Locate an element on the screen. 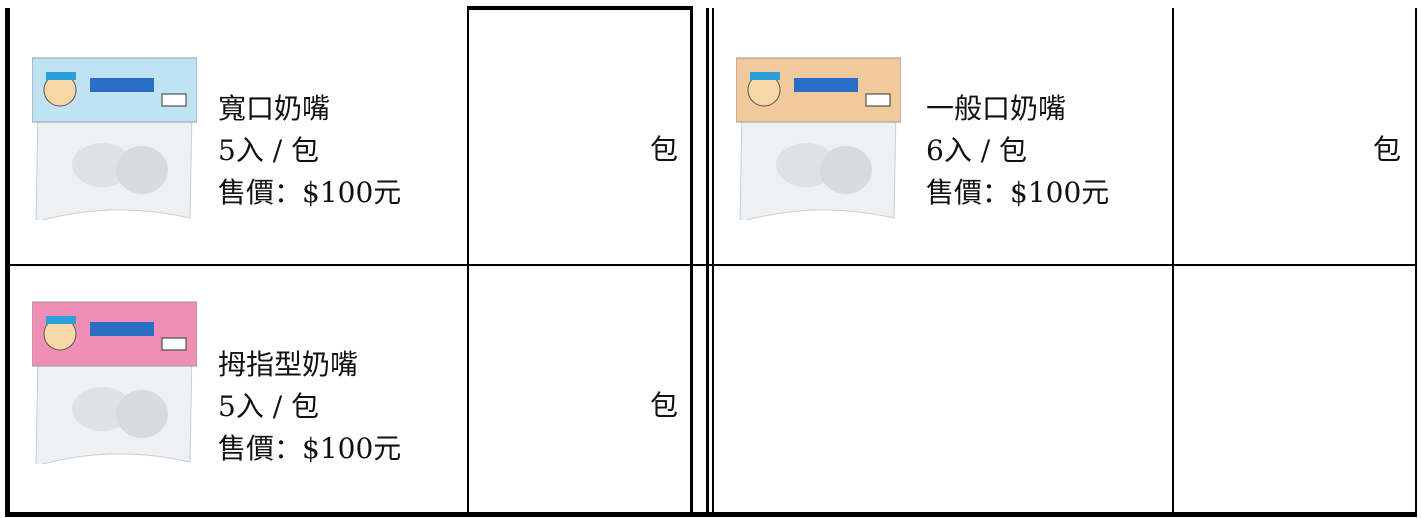  product-quantity: 6入 / 包 is located at coordinates (977, 150).